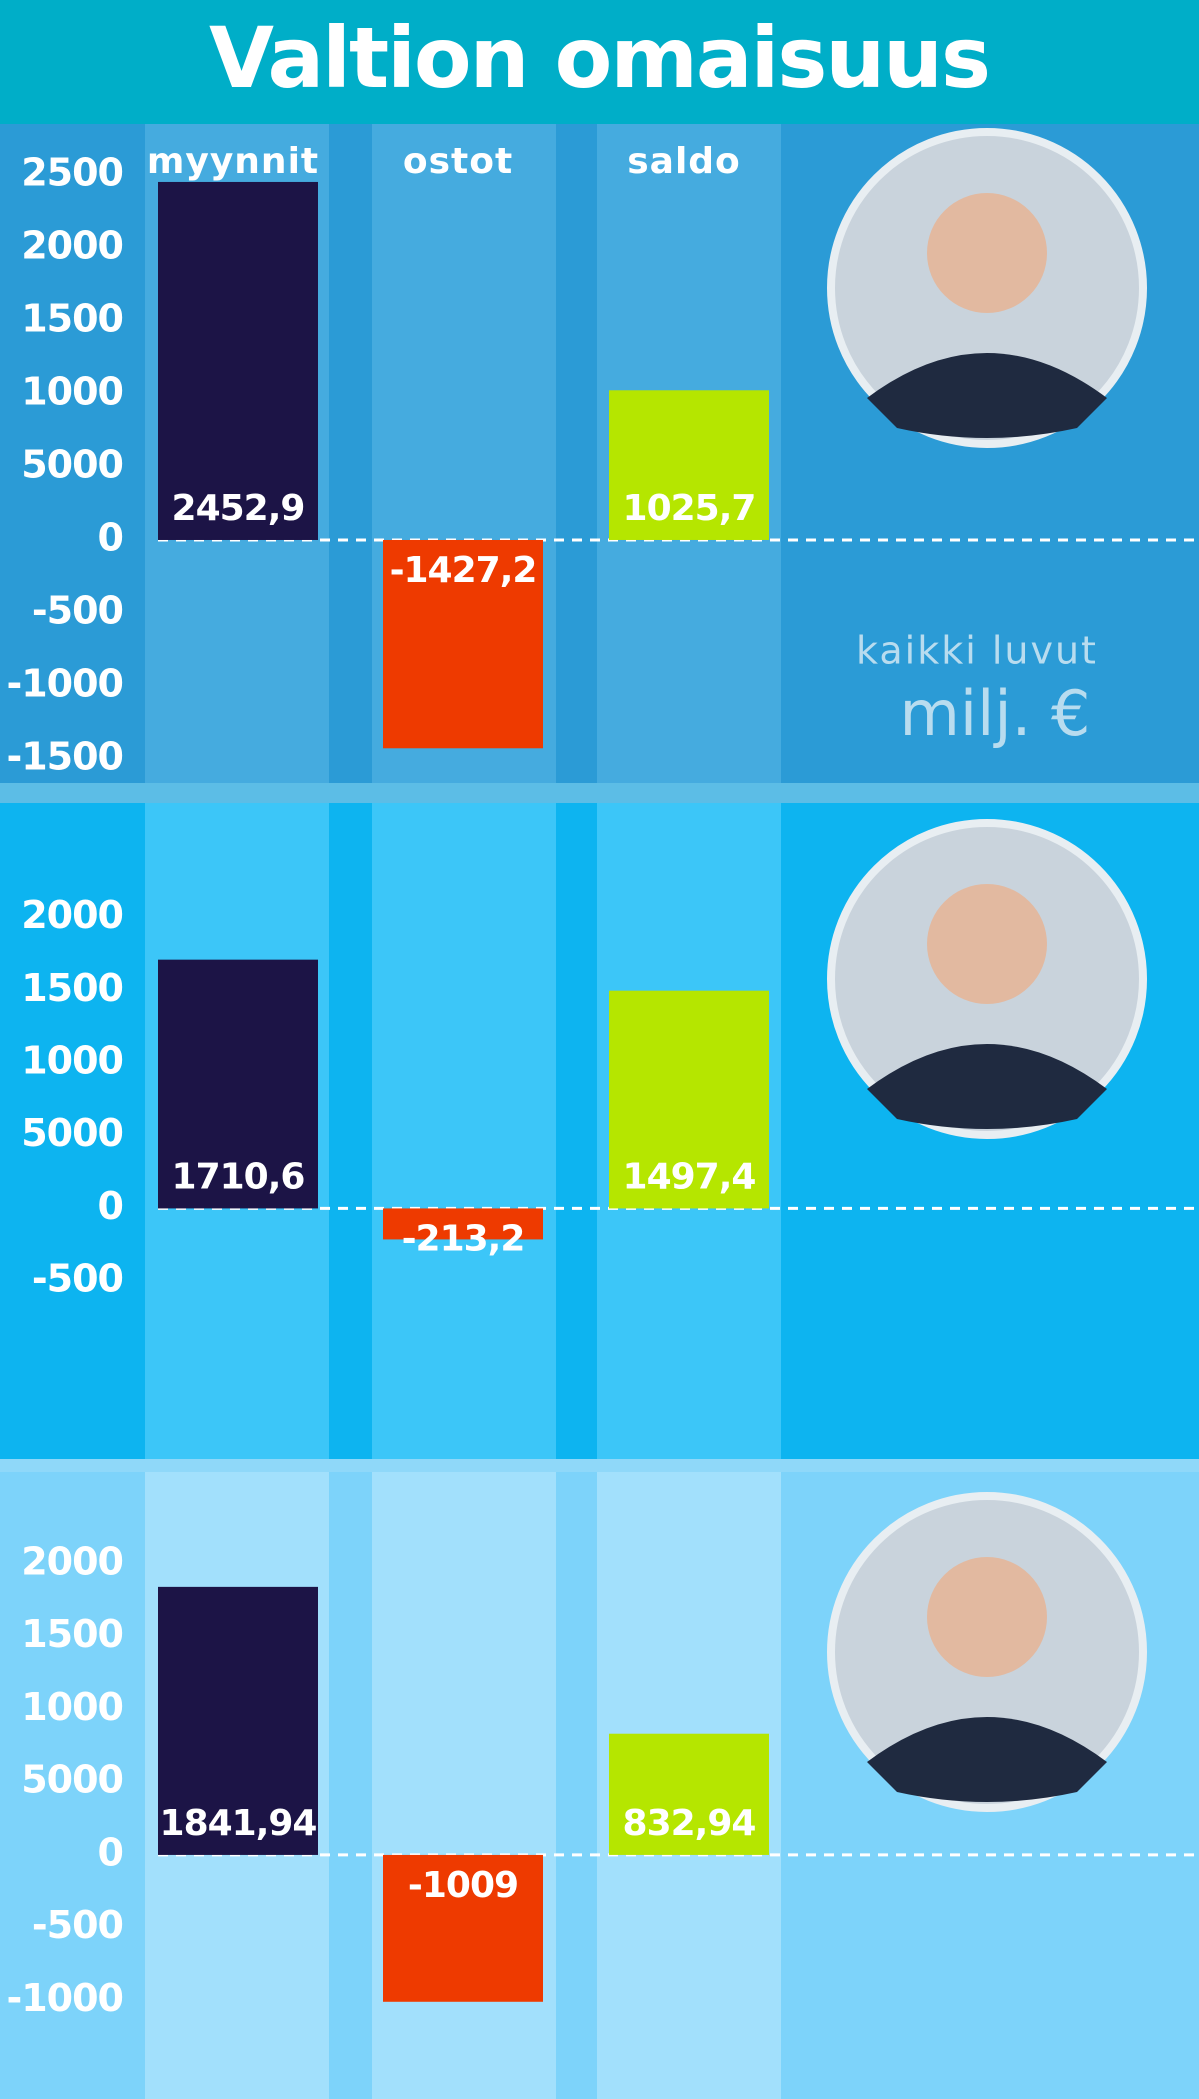 This screenshot has width=1199, height=2099. I want to click on value-label: 1497,4, so click(689, 1176).